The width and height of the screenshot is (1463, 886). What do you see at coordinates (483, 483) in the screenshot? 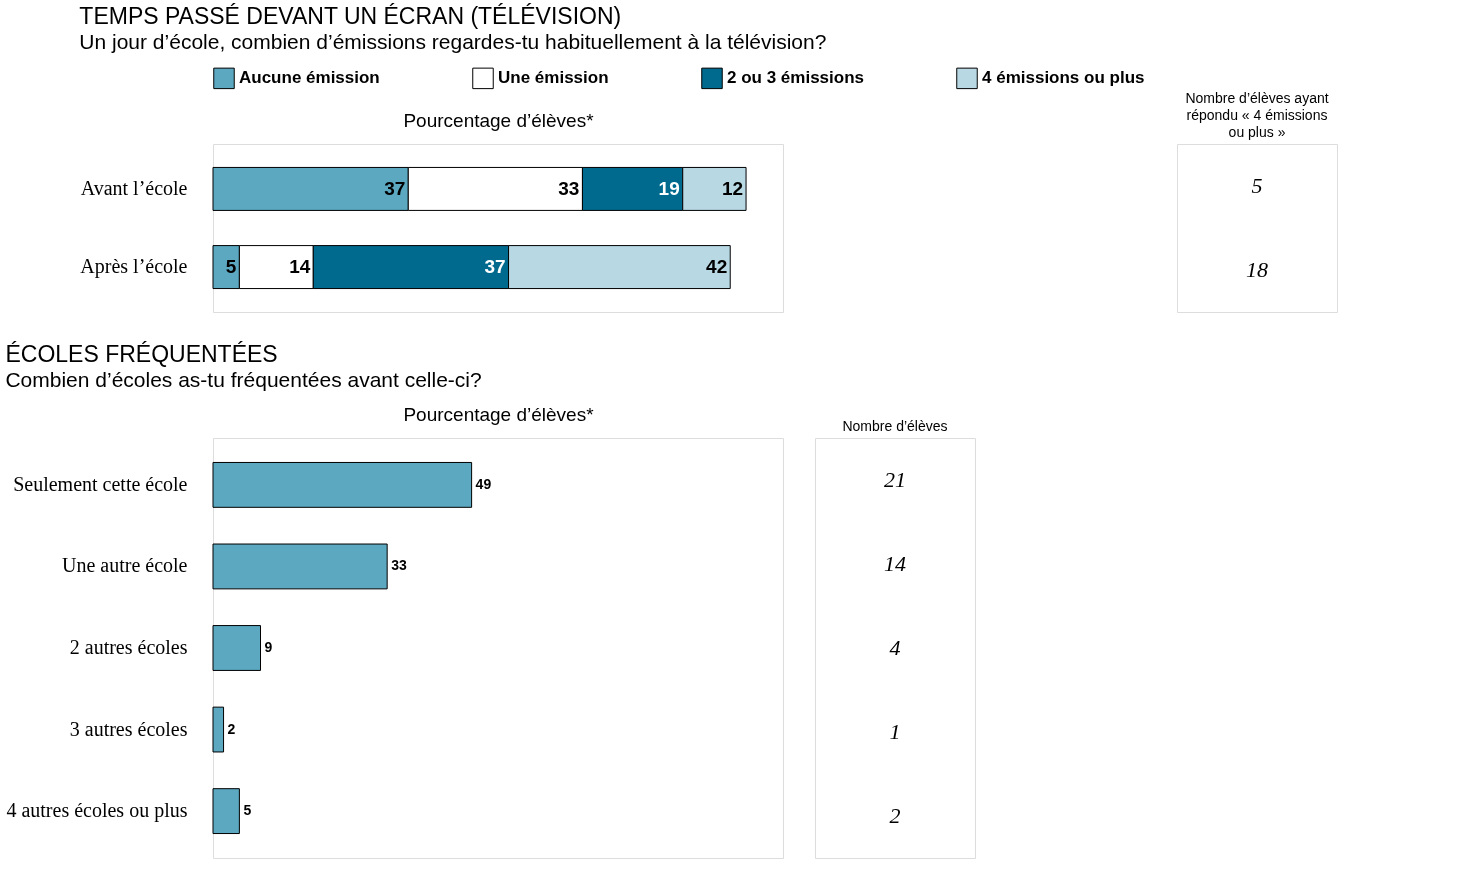
I see `data-label: 49` at bounding box center [483, 483].